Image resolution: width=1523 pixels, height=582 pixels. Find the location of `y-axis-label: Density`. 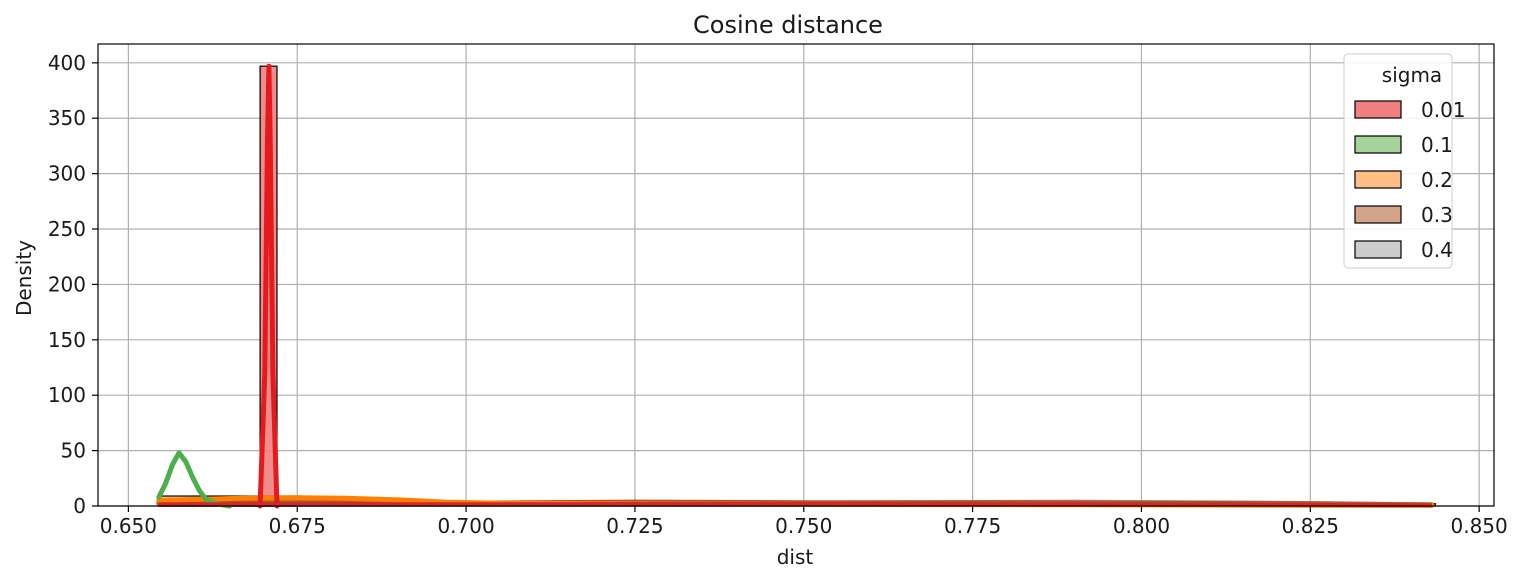

y-axis-label: Density is located at coordinates (24, 278).